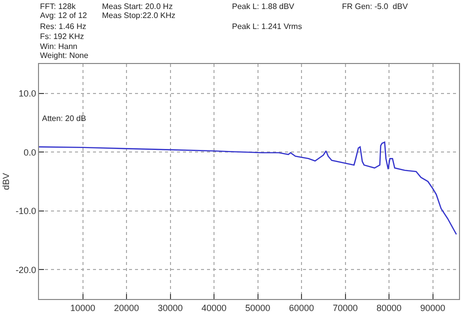  Describe the element at coordinates (345, 307) in the screenshot. I see `x-tick-label: 70000` at that location.